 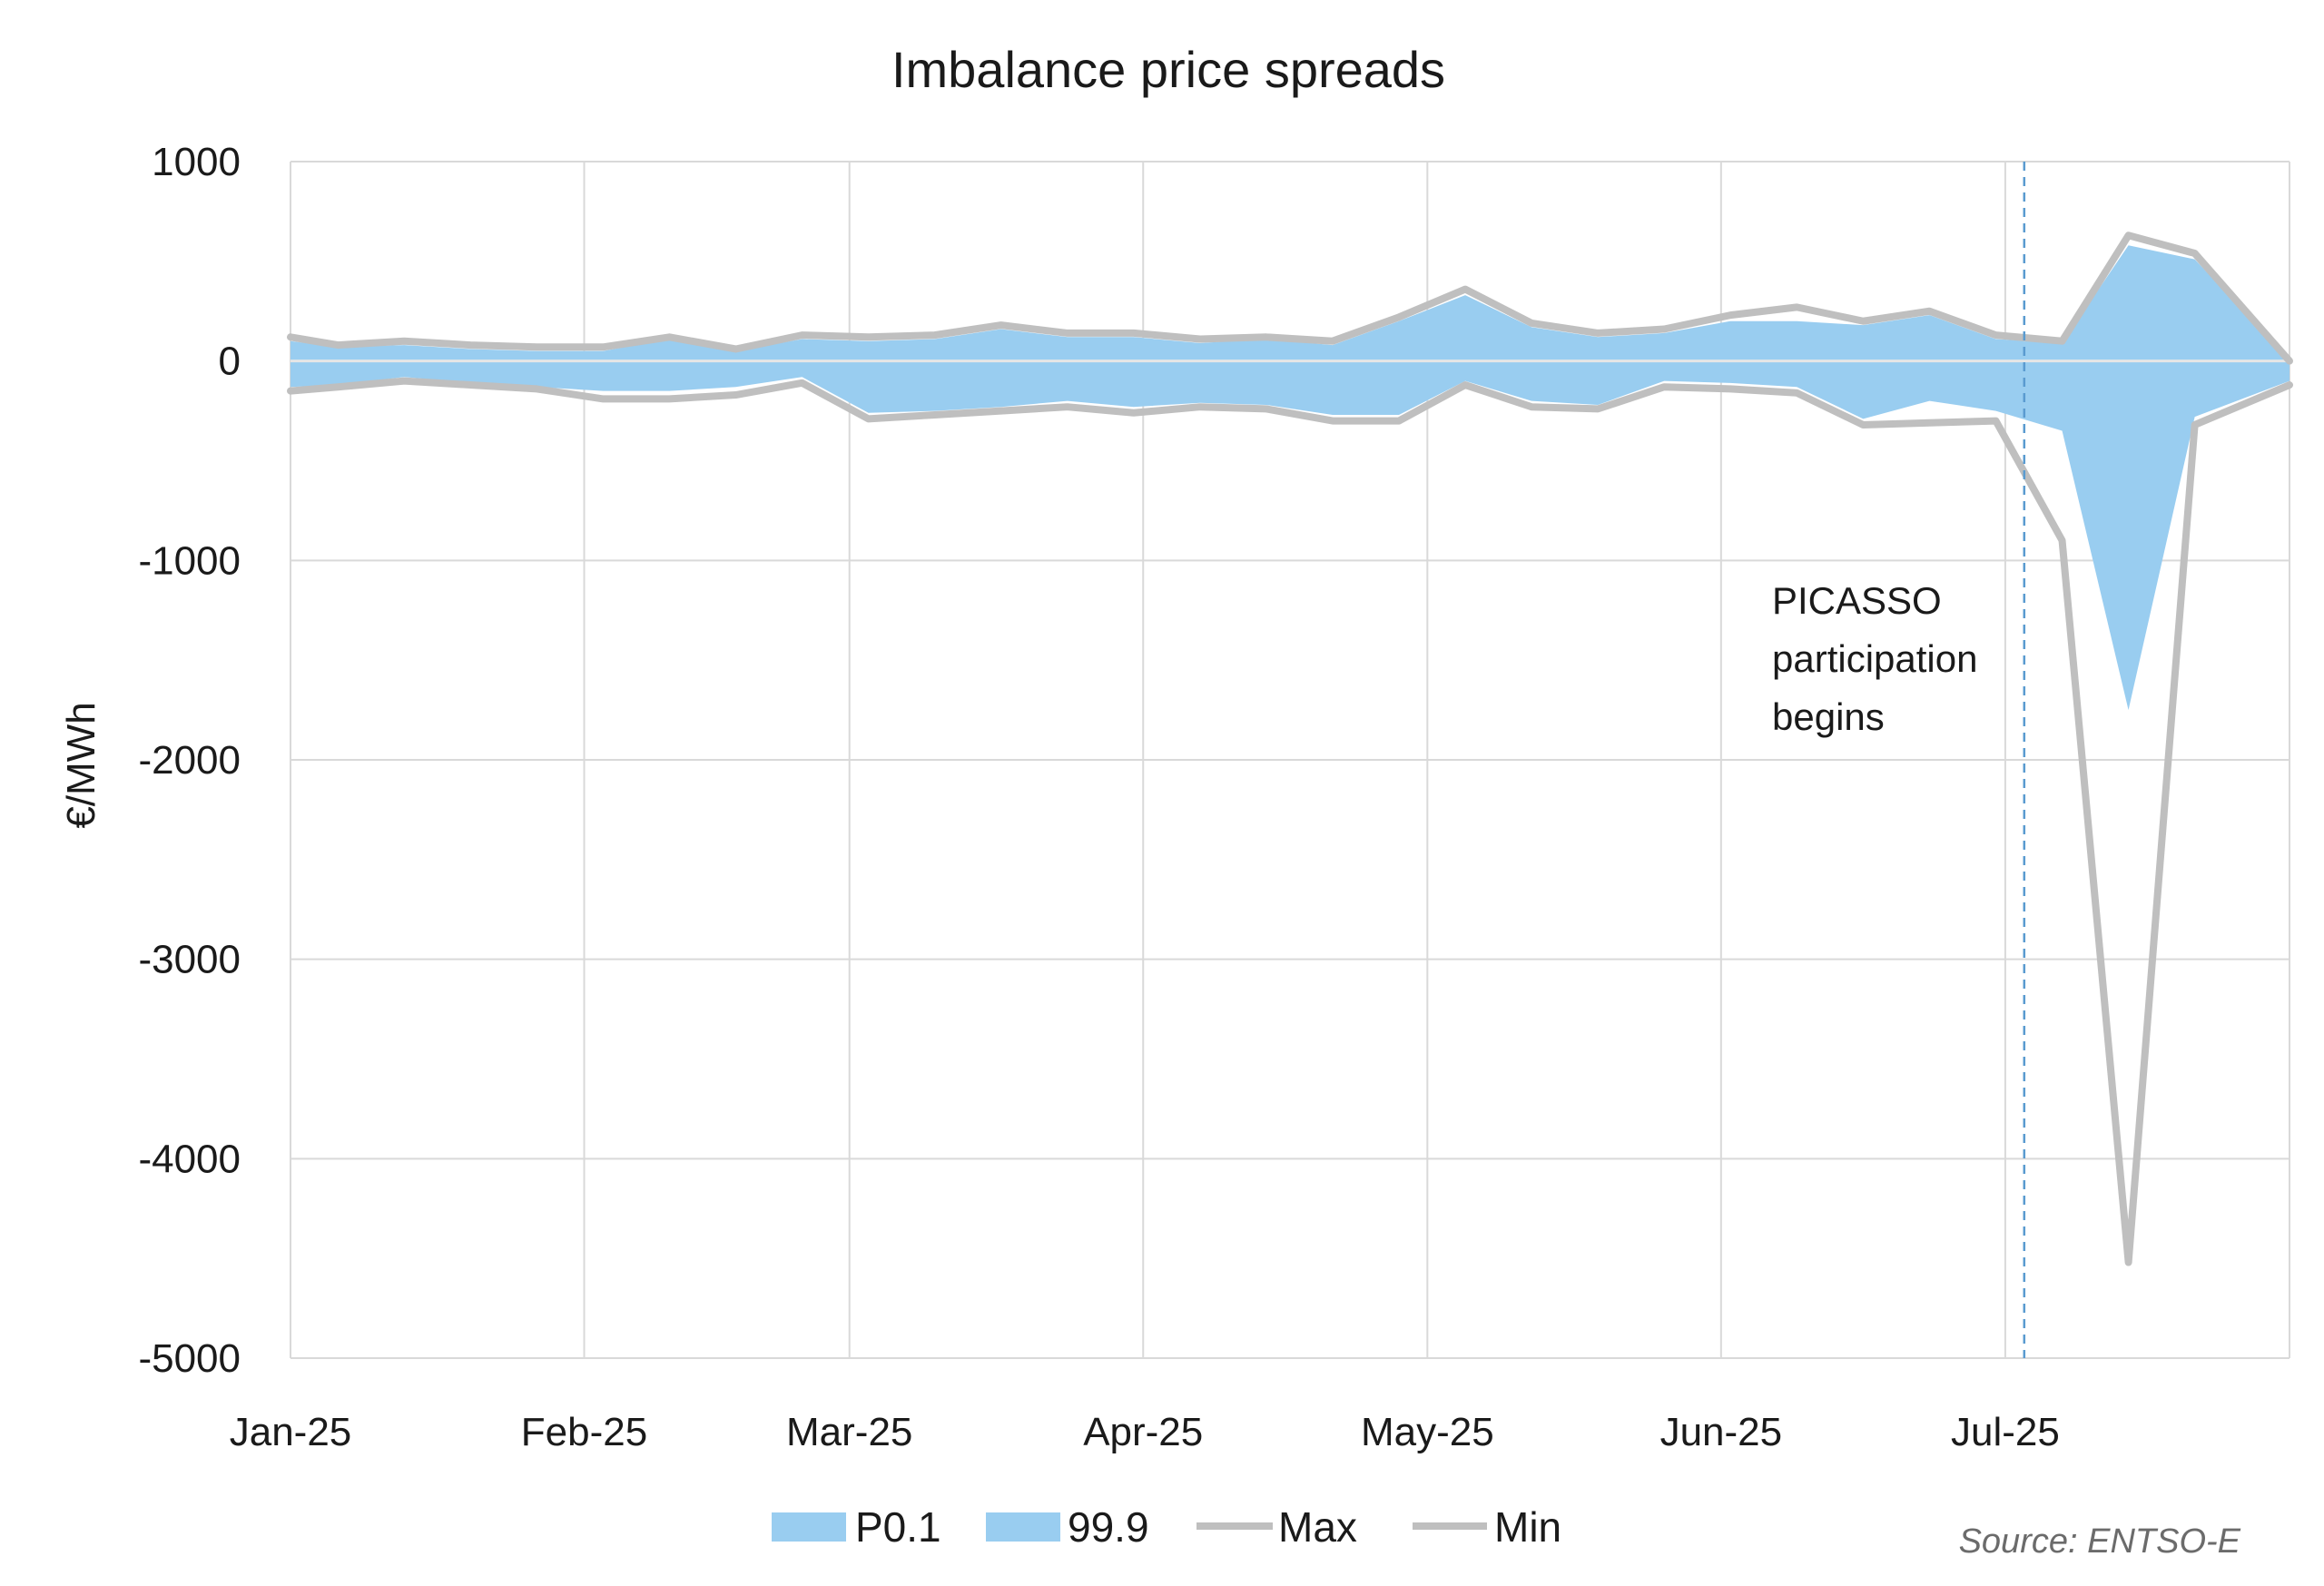 What do you see at coordinates (1317, 1527) in the screenshot?
I see `legend-label-max: Max` at bounding box center [1317, 1527].